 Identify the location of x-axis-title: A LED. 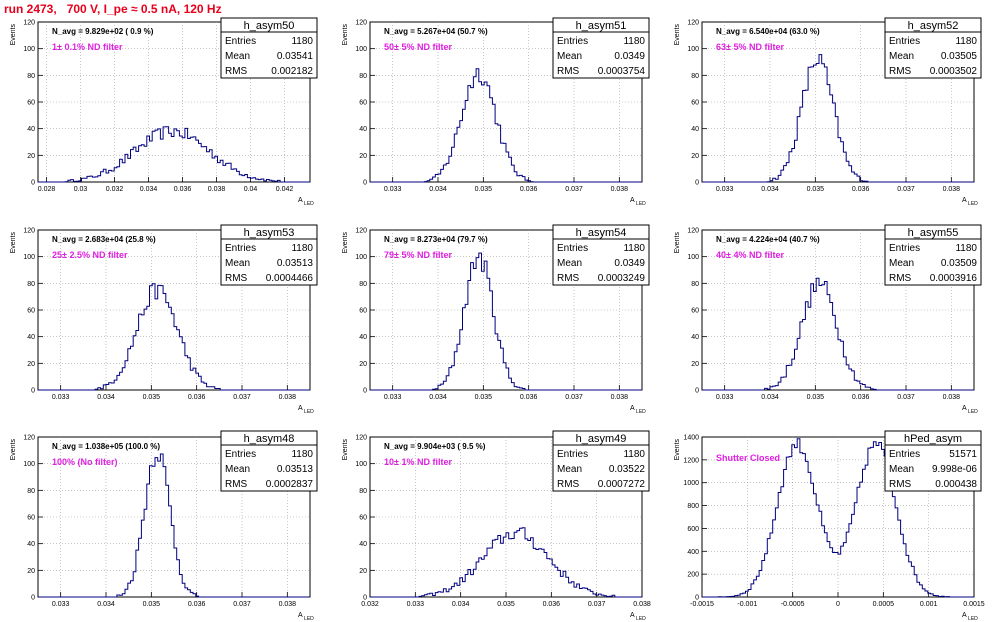
(970, 202).